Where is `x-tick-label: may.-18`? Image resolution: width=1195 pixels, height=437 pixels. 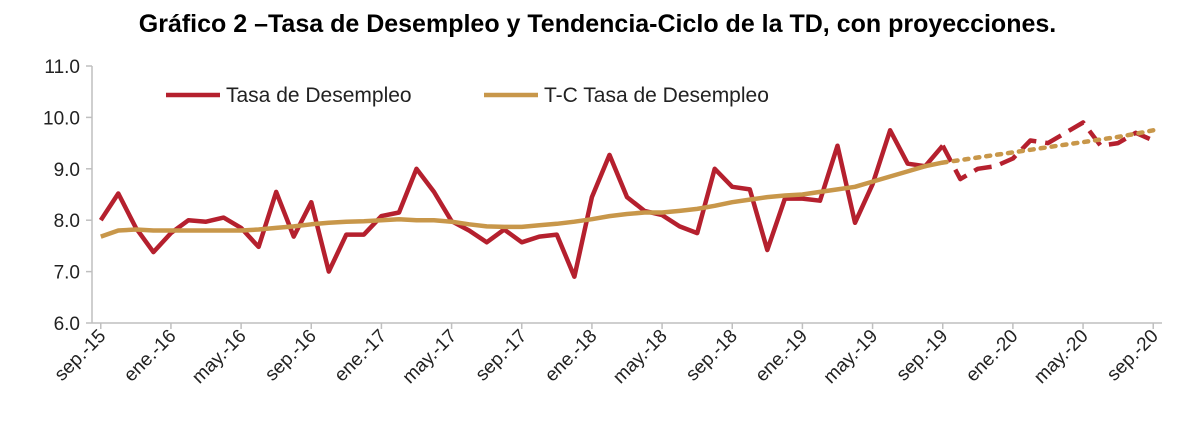 x-tick-label: may.-18 is located at coordinates (640, 357).